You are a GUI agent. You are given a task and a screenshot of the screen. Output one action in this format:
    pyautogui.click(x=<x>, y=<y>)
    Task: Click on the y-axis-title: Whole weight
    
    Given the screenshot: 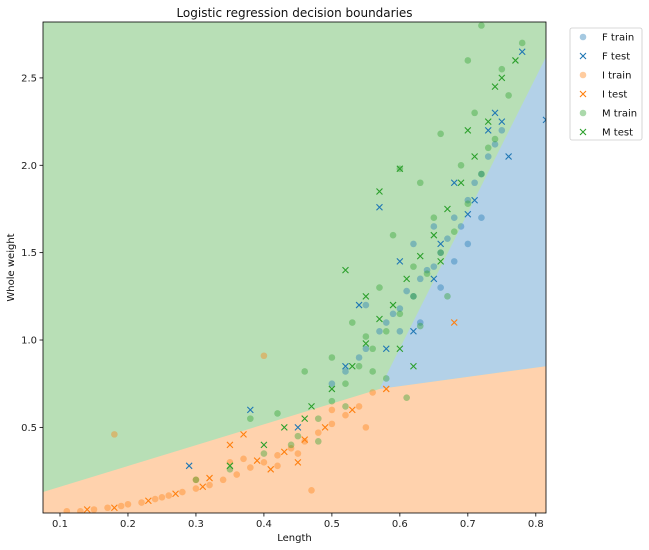 What is the action you would take?
    pyautogui.click(x=11, y=267)
    